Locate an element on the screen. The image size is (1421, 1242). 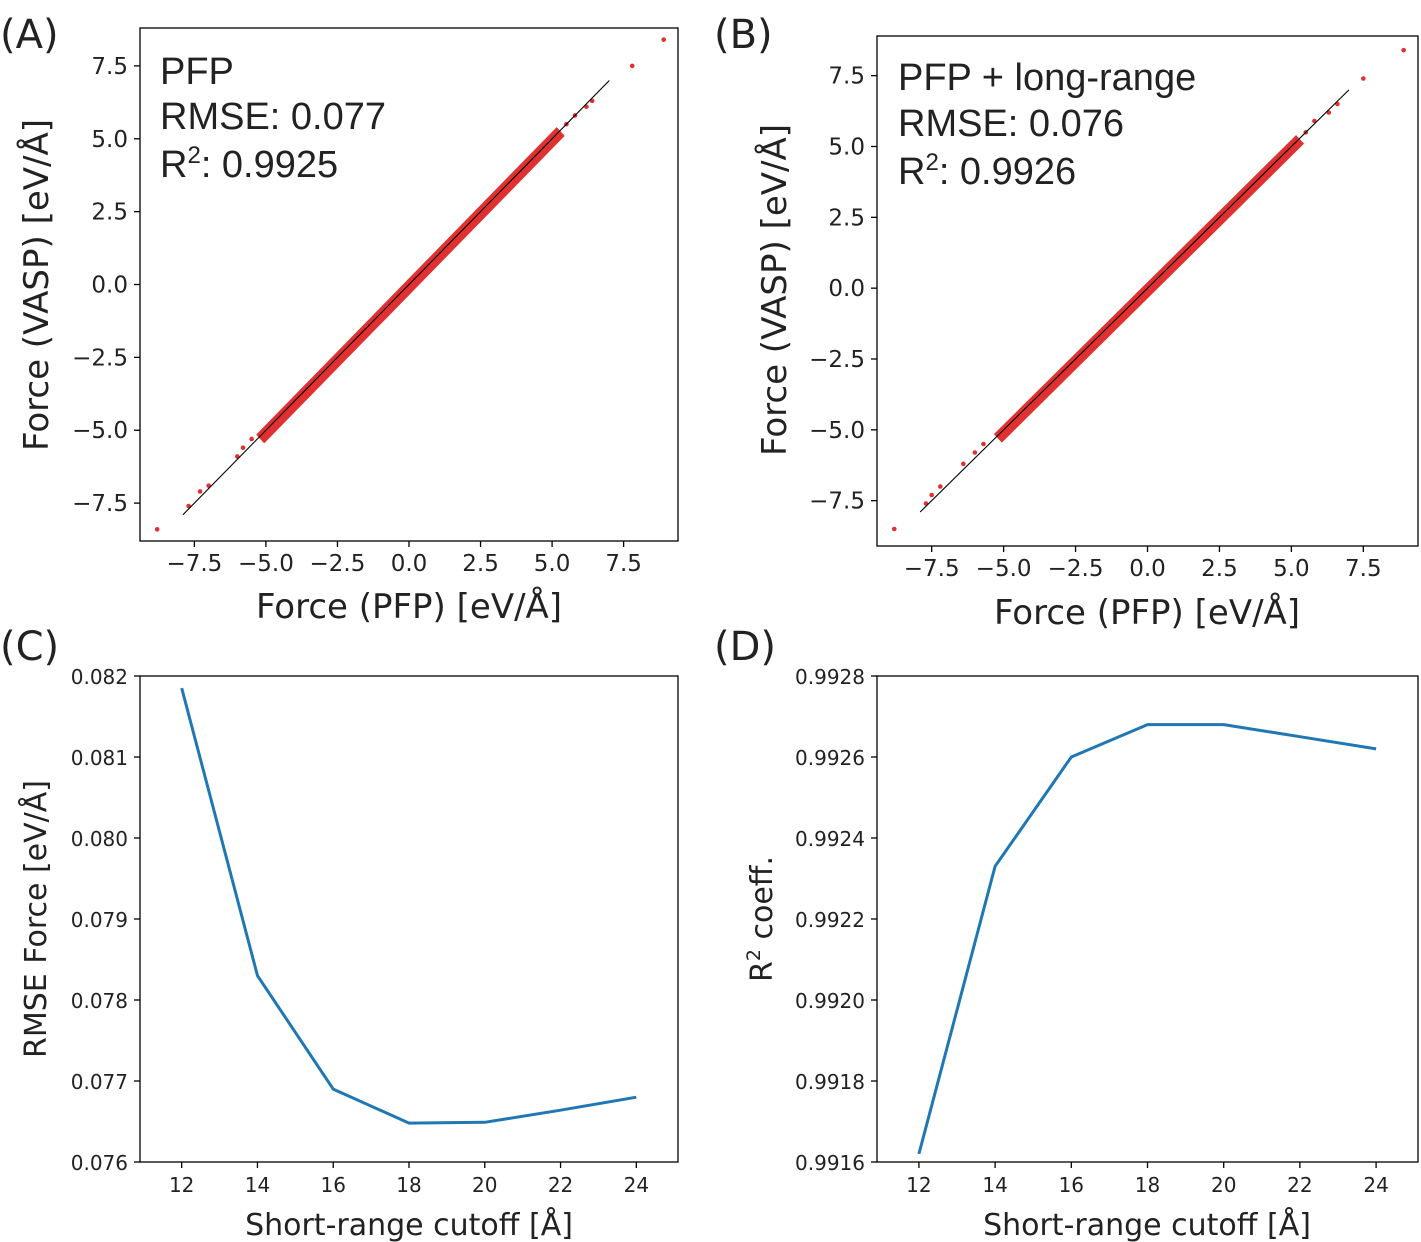
panel-d-ylabel-suffix: coeff. is located at coordinates (762, 902).